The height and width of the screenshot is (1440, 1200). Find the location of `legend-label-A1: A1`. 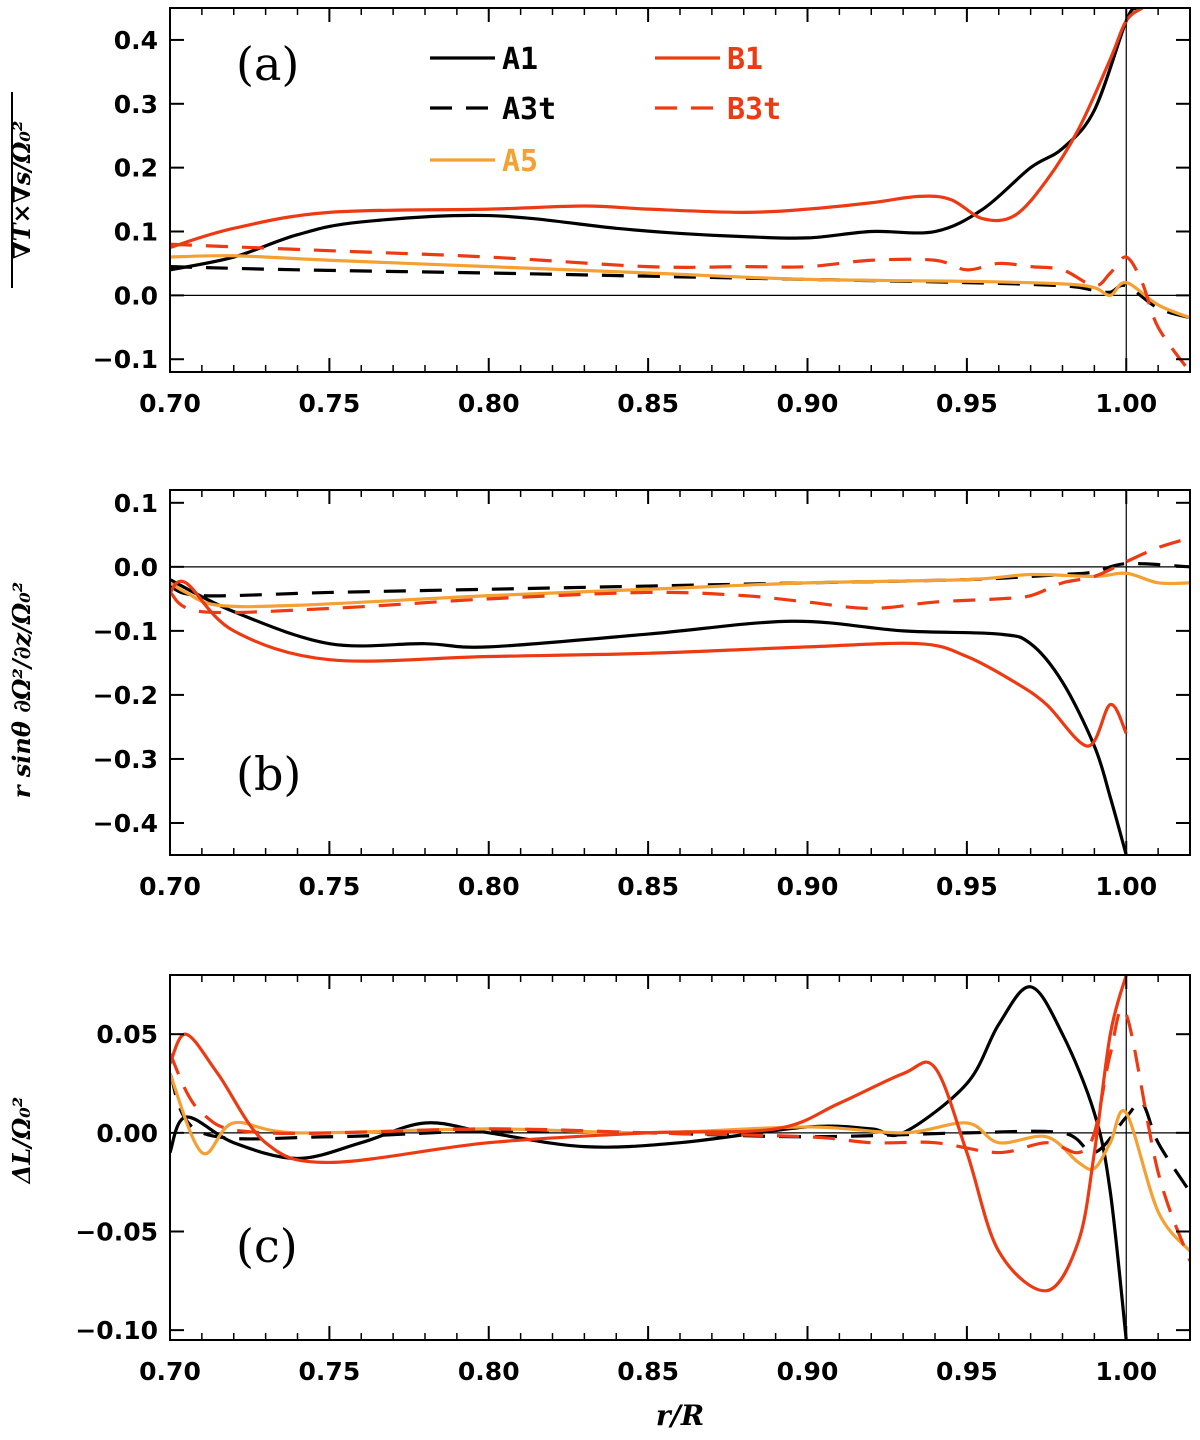

legend-label-A1: A1 is located at coordinates (520, 59).